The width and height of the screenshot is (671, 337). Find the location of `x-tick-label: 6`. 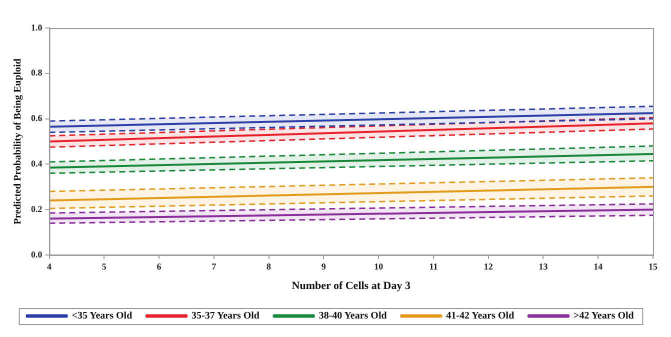

x-tick-label: 6 is located at coordinates (159, 267).